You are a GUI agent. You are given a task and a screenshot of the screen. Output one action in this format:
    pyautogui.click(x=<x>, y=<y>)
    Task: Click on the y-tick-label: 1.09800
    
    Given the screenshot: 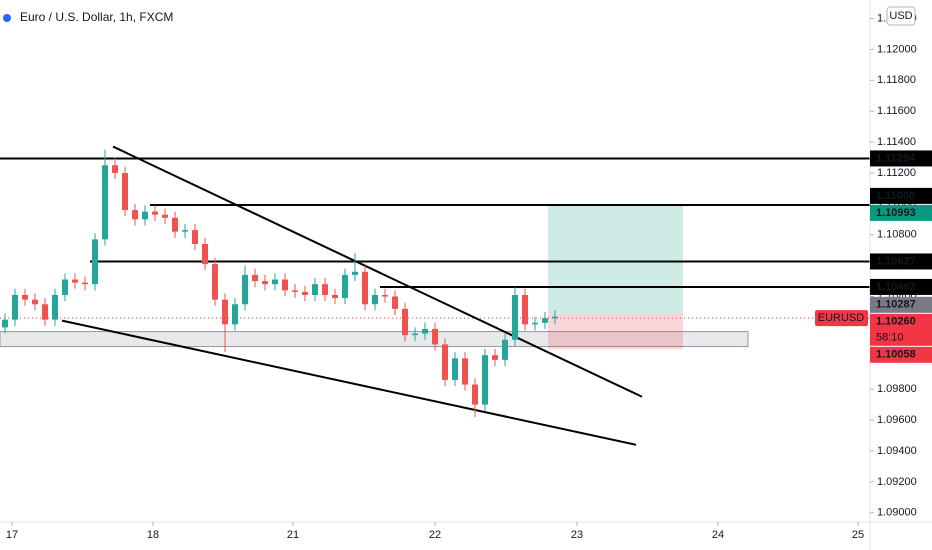 What is the action you would take?
    pyautogui.click(x=897, y=389)
    